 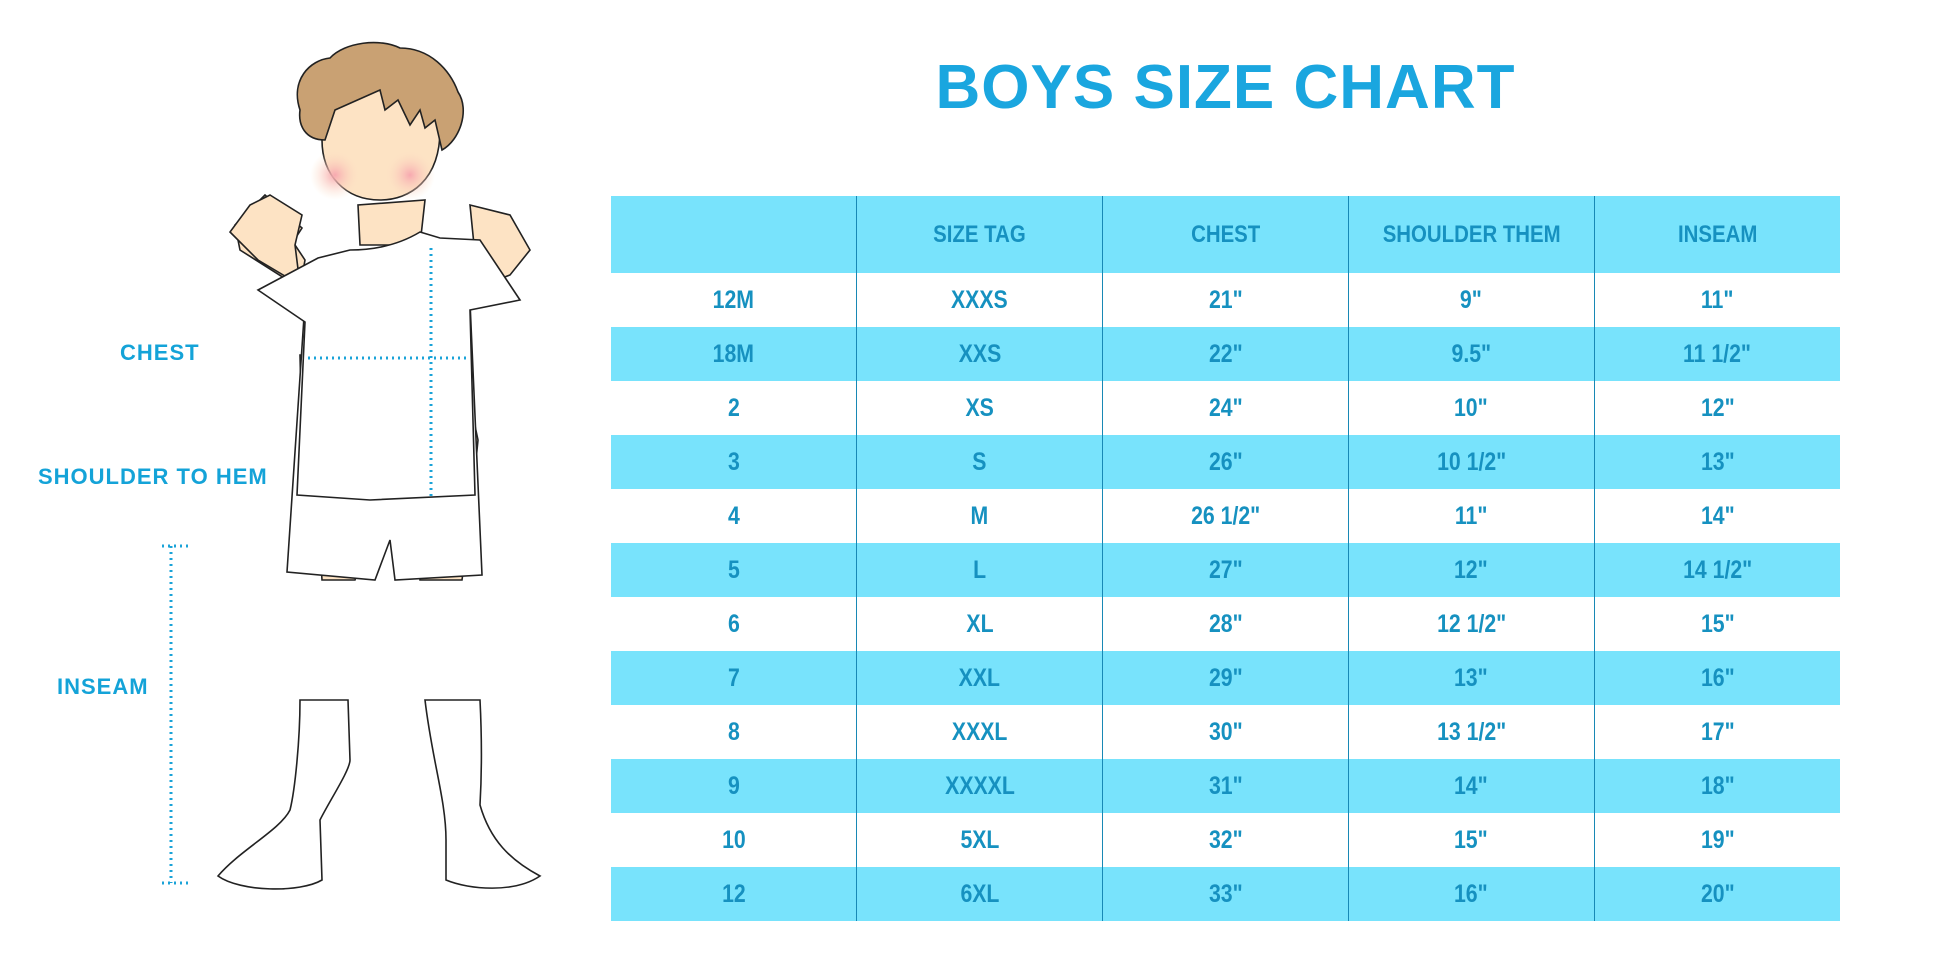 What do you see at coordinates (103, 686) in the screenshot?
I see `inseam-label: INSEAM` at bounding box center [103, 686].